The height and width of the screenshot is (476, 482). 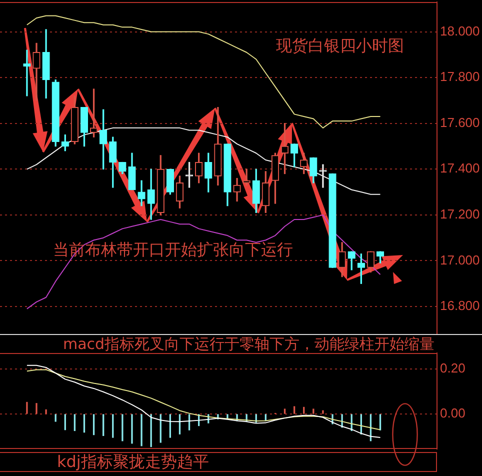 I want to click on y-tick-label: 17.800, so click(x=460, y=76).